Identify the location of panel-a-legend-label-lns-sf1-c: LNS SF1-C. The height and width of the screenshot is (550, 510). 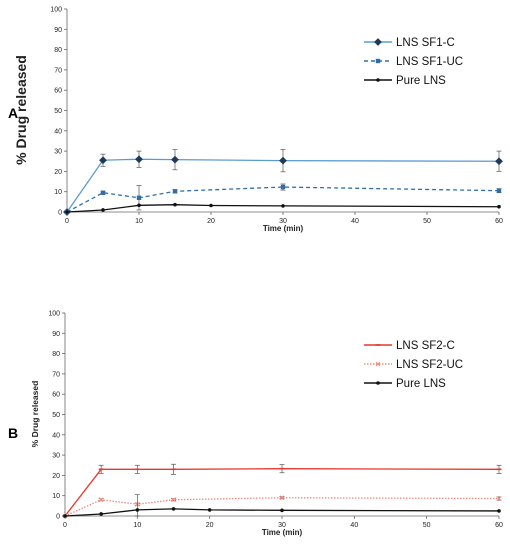
(425, 43).